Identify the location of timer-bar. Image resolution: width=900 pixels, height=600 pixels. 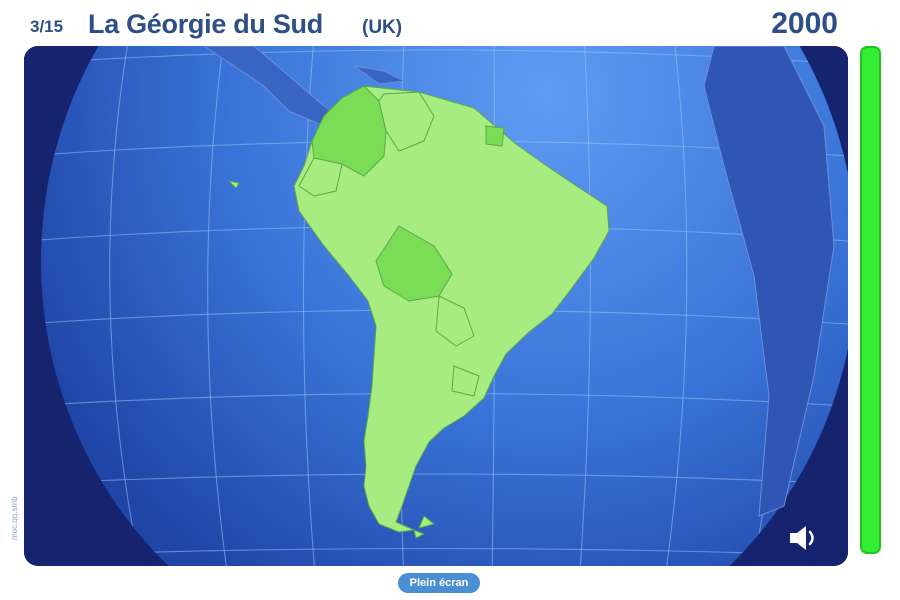
(870, 300).